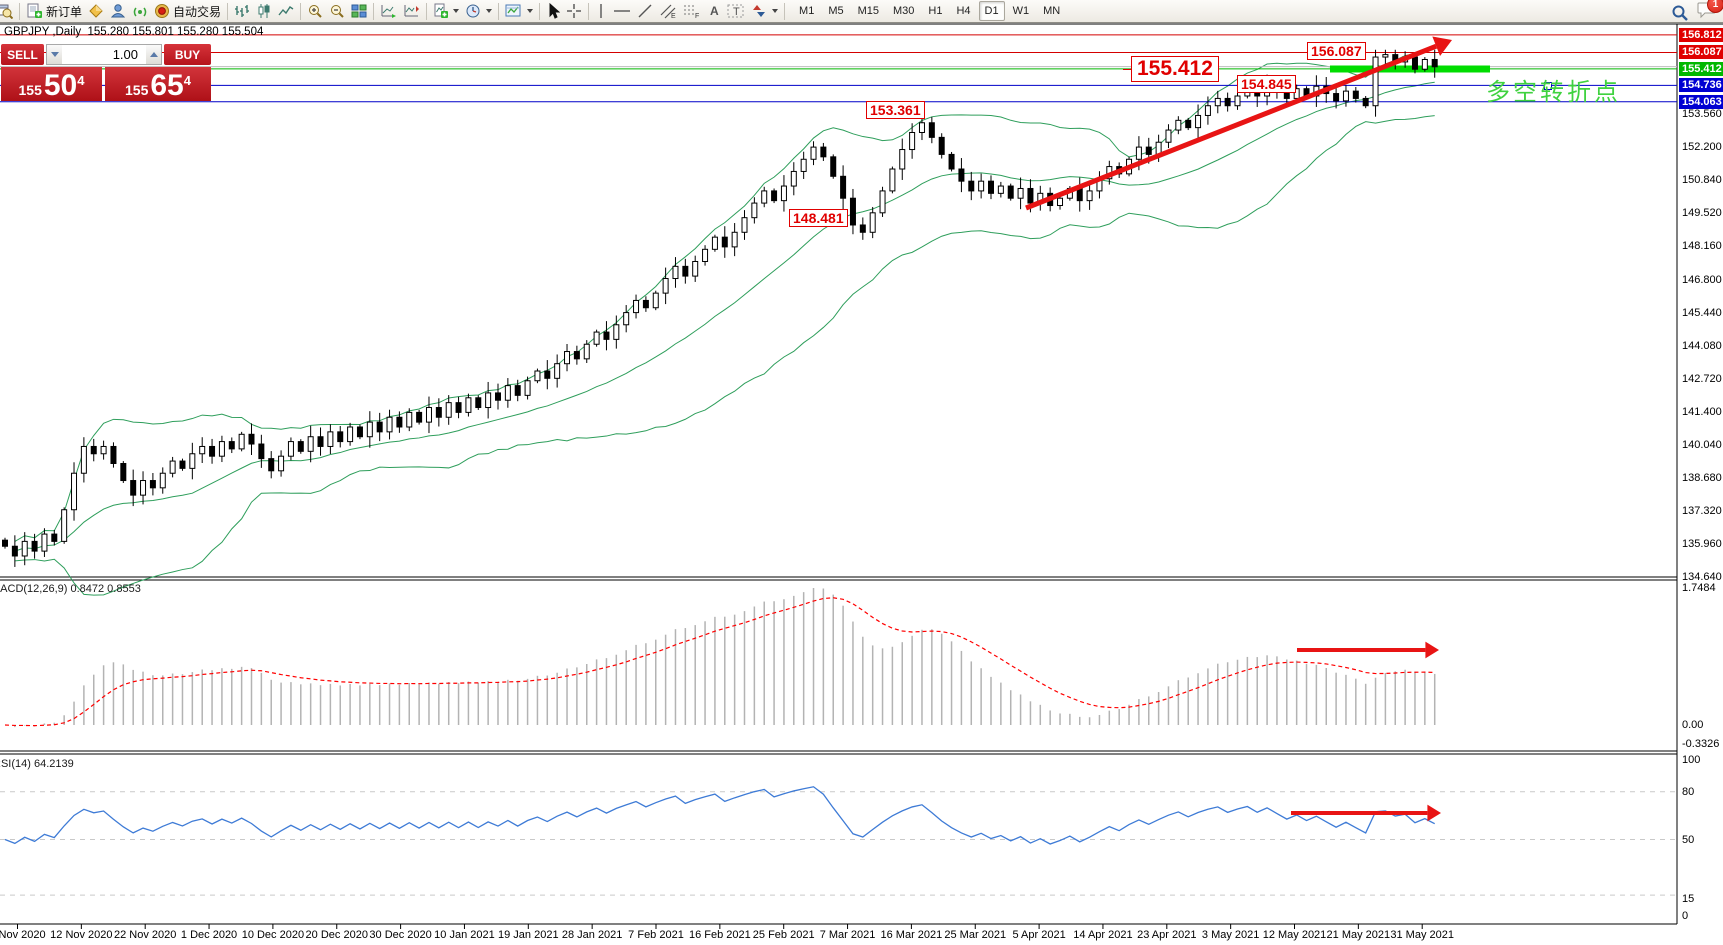 This screenshot has height=945, width=1723. I want to click on timeframe-mn: MN, so click(1052, 11).